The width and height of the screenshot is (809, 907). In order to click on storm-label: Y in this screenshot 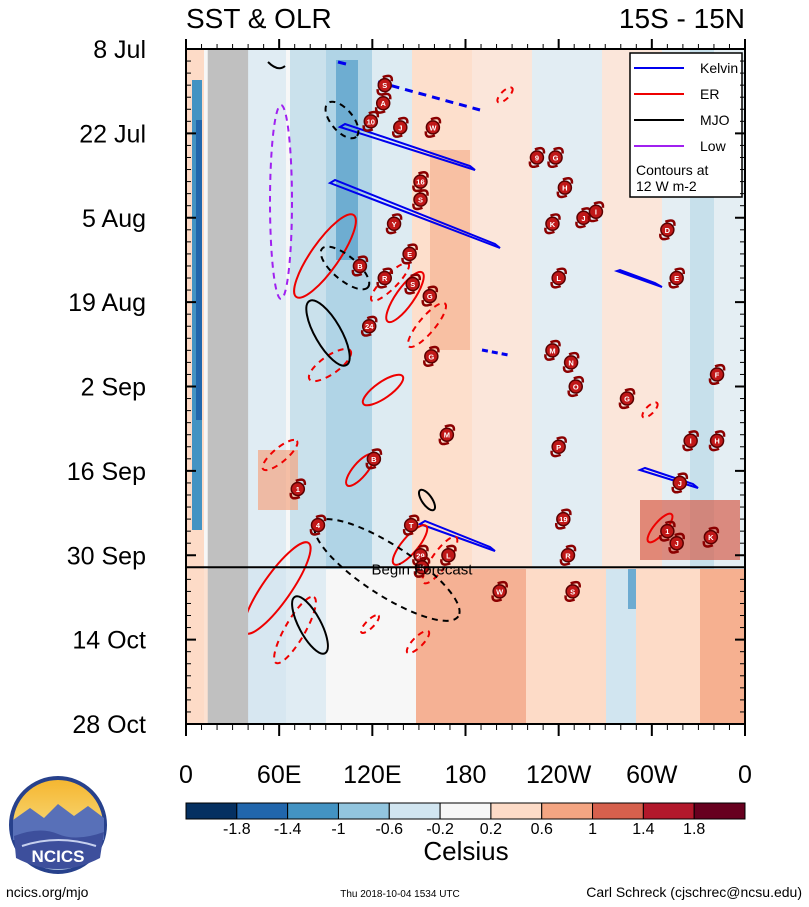, I will do `click(394, 224)`.